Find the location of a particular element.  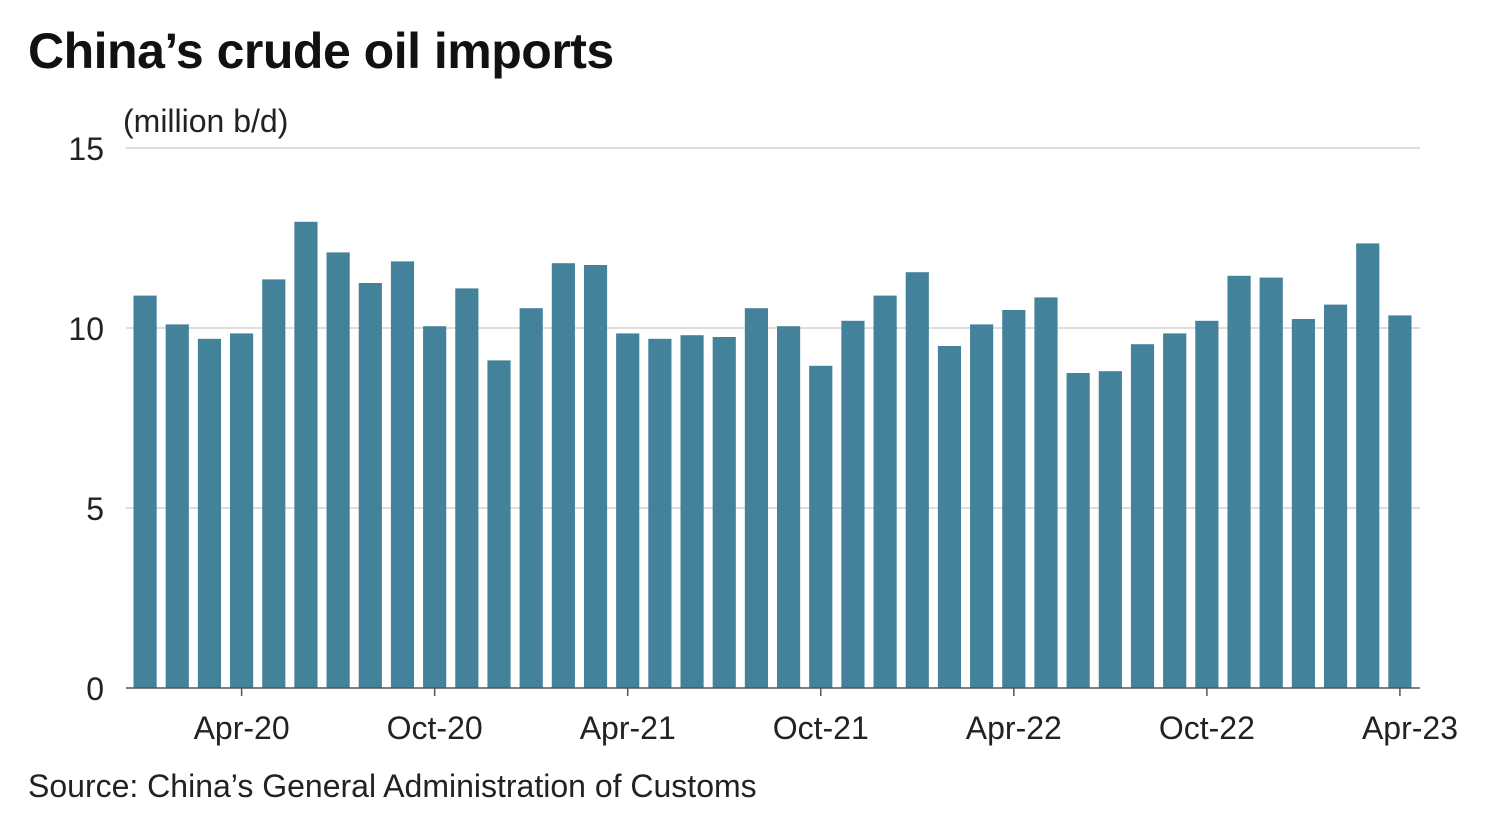

x-tick-label: Apr-22 is located at coordinates (1014, 728).